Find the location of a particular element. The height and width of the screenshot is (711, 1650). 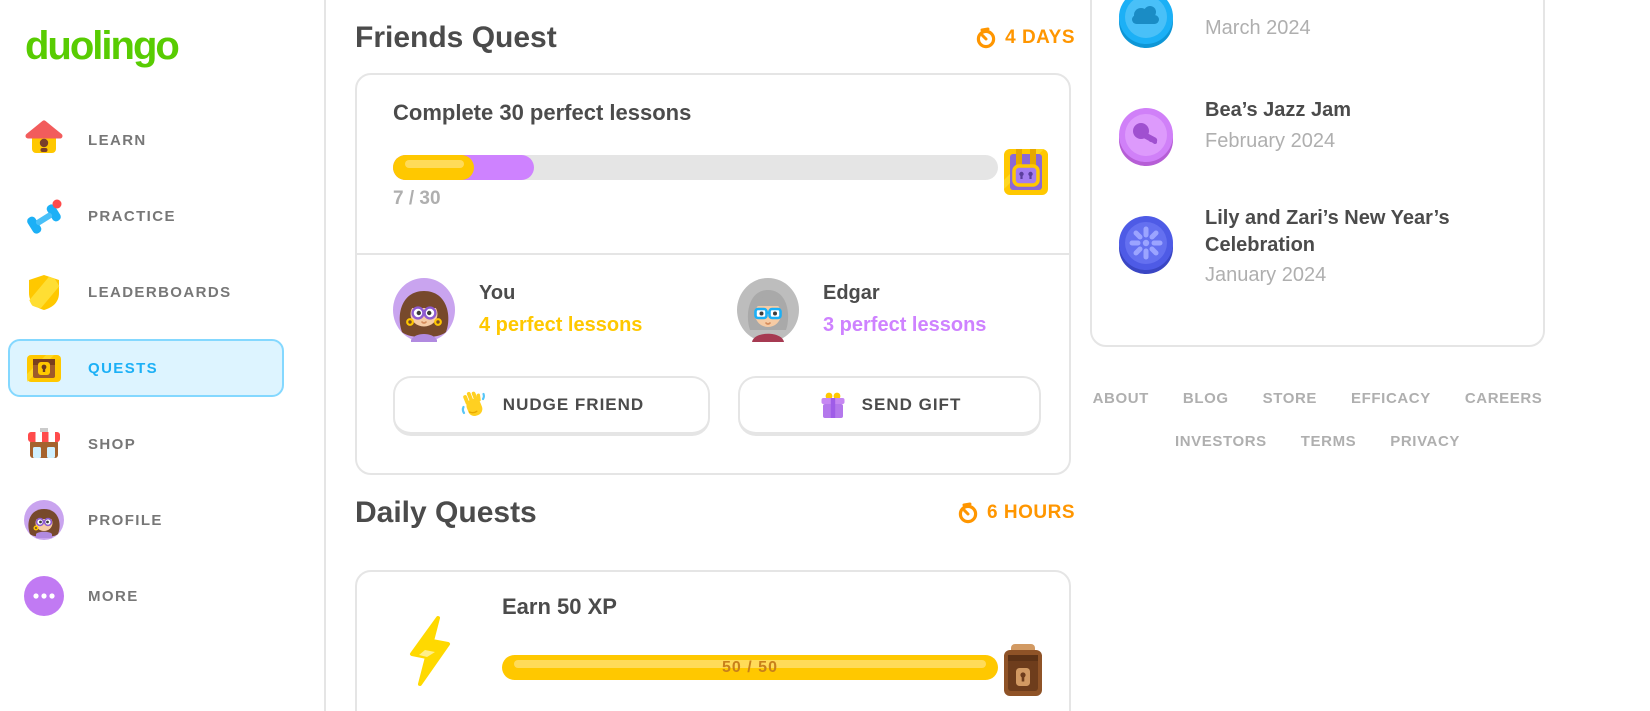

friends-quest-timer: 4 DAYS is located at coordinates (1025, 38).